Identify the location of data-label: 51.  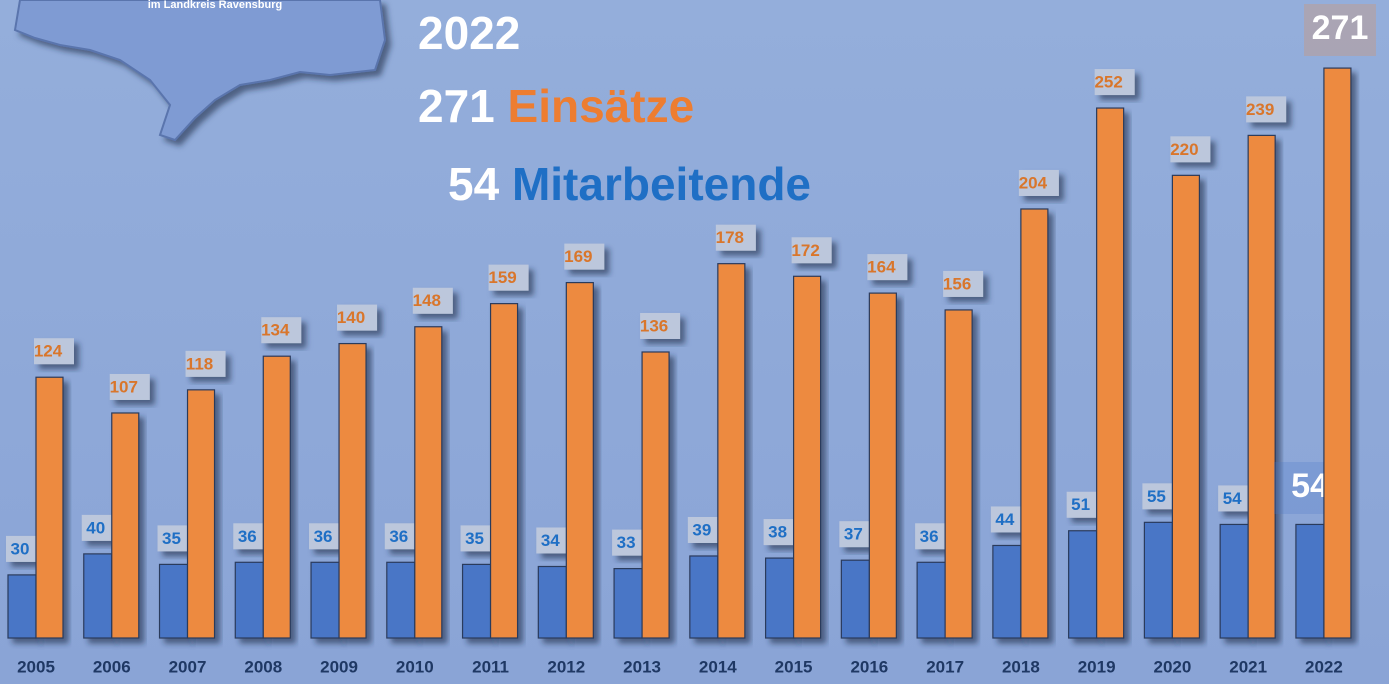
(1080, 504).